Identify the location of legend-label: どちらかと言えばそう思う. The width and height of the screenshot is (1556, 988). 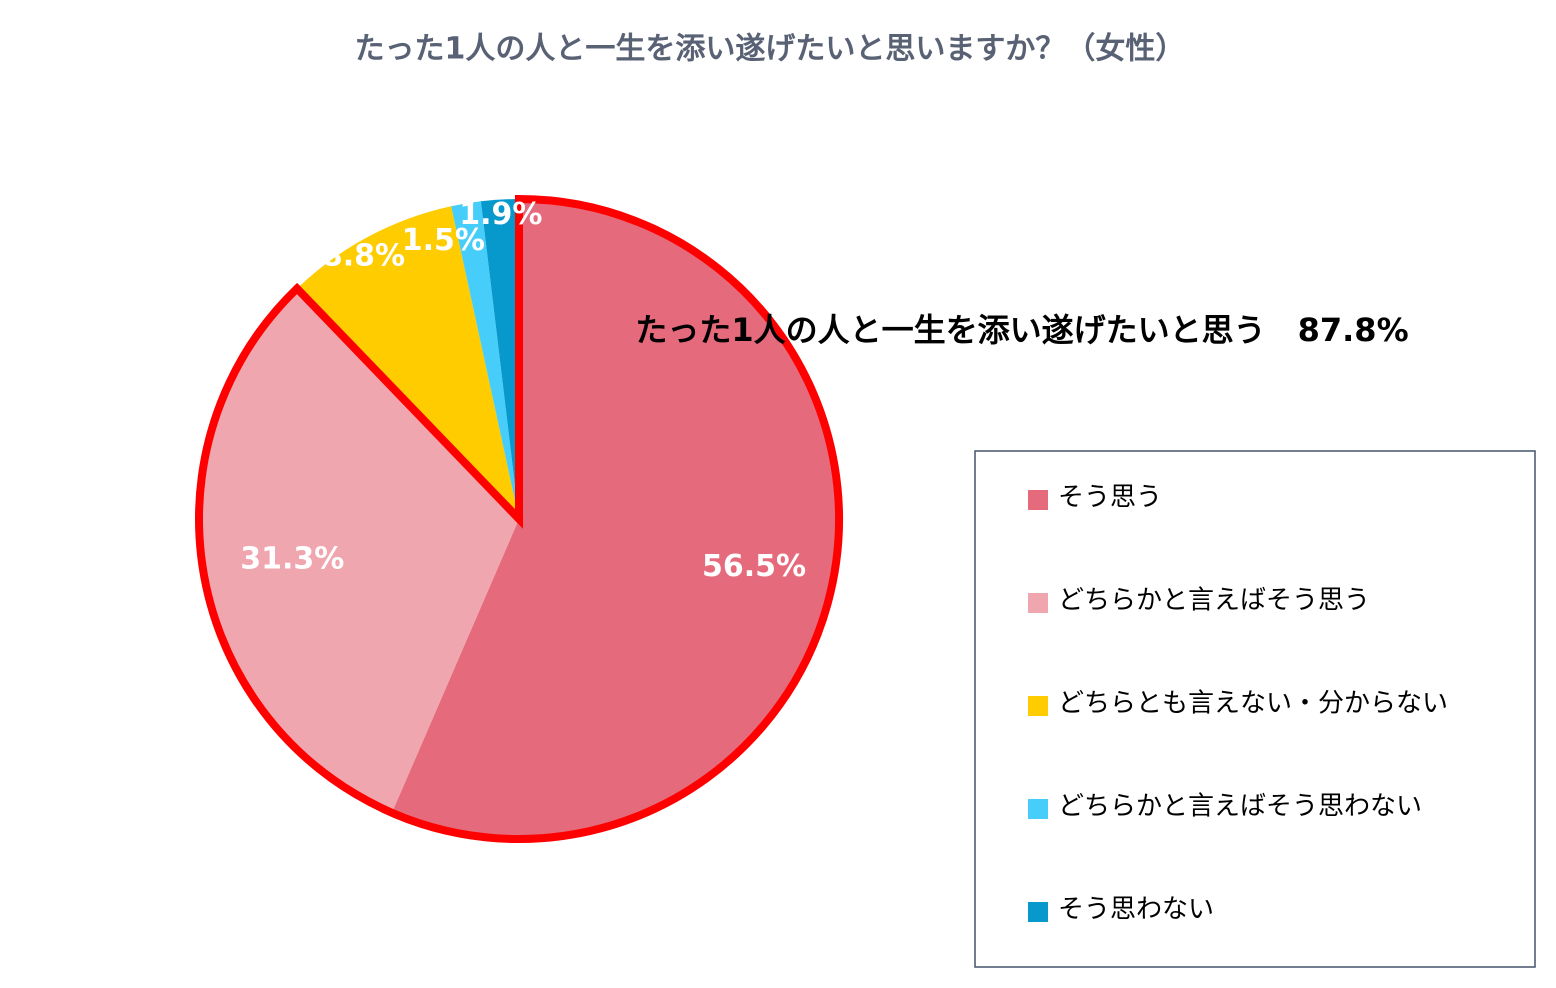
(1214, 601).